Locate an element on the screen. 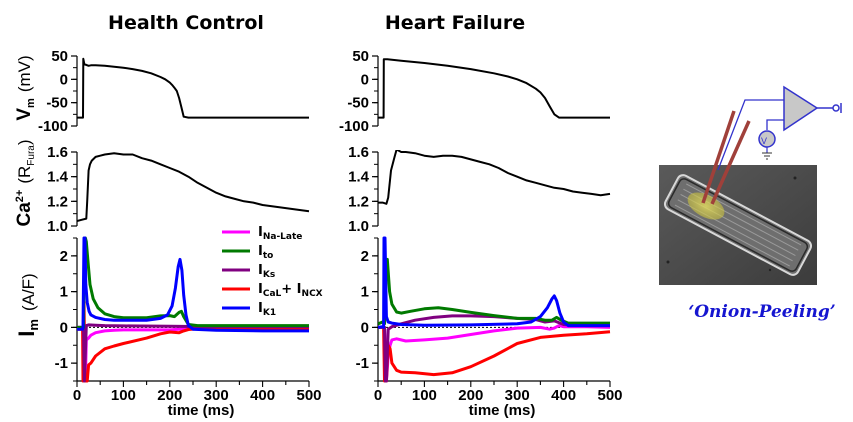 Image resolution: width=853 pixels, height=422 pixels. legend-label: Ito is located at coordinates (265, 252).